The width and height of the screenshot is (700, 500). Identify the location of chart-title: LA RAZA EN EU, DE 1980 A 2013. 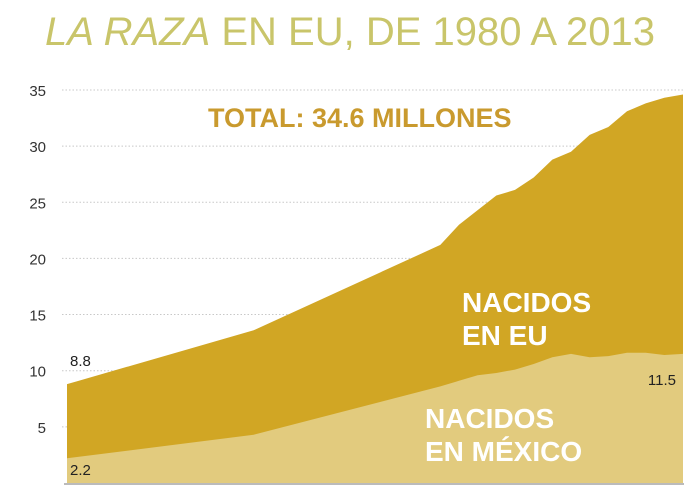
(350, 32).